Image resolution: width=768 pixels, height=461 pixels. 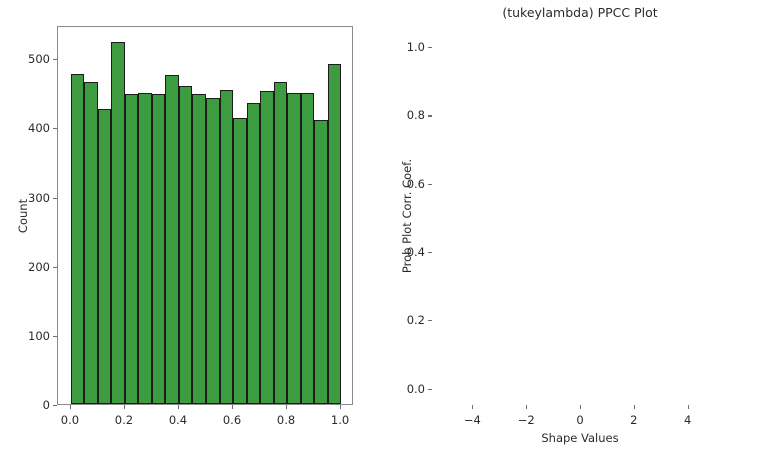 I want to click on histogram-x-tick-label: 0.2, so click(x=124, y=420).